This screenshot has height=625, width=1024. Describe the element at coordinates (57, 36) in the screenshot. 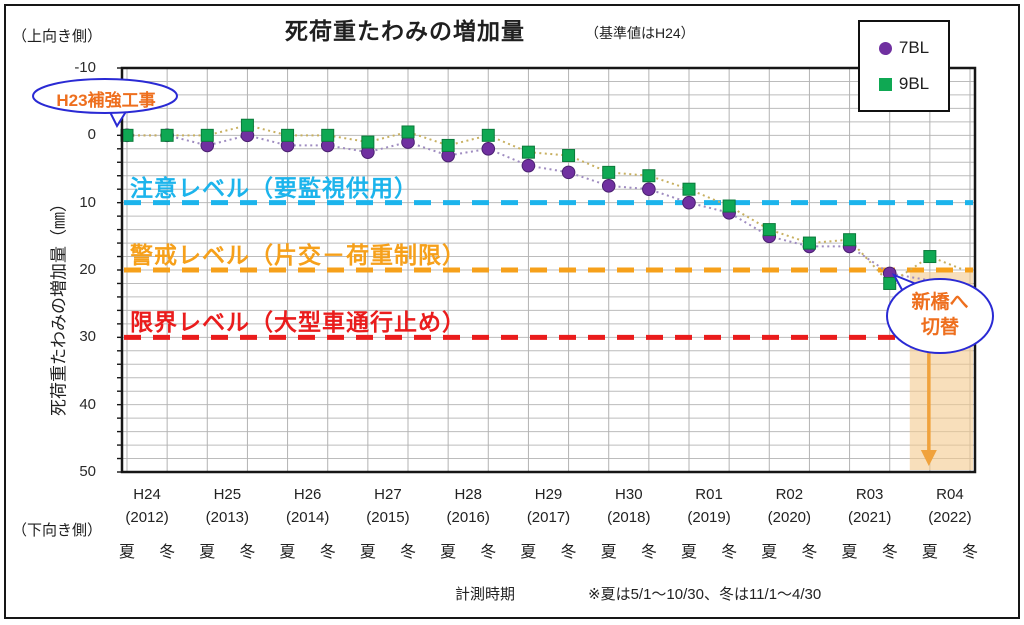

I see `axis-direction-label-up: （上向き側）` at that location.